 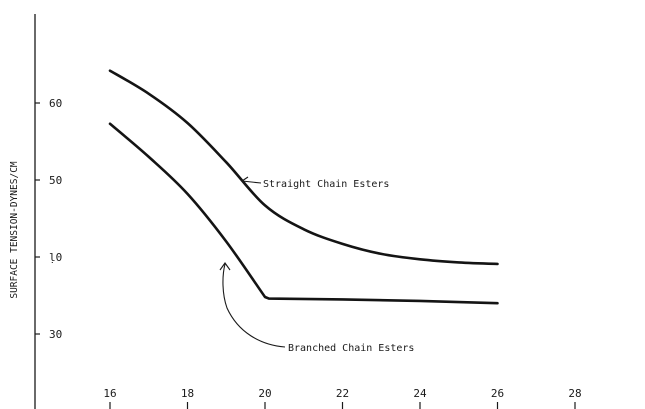 I want to click on annotation-straight: Straight Chain Esters, so click(x=315, y=183).